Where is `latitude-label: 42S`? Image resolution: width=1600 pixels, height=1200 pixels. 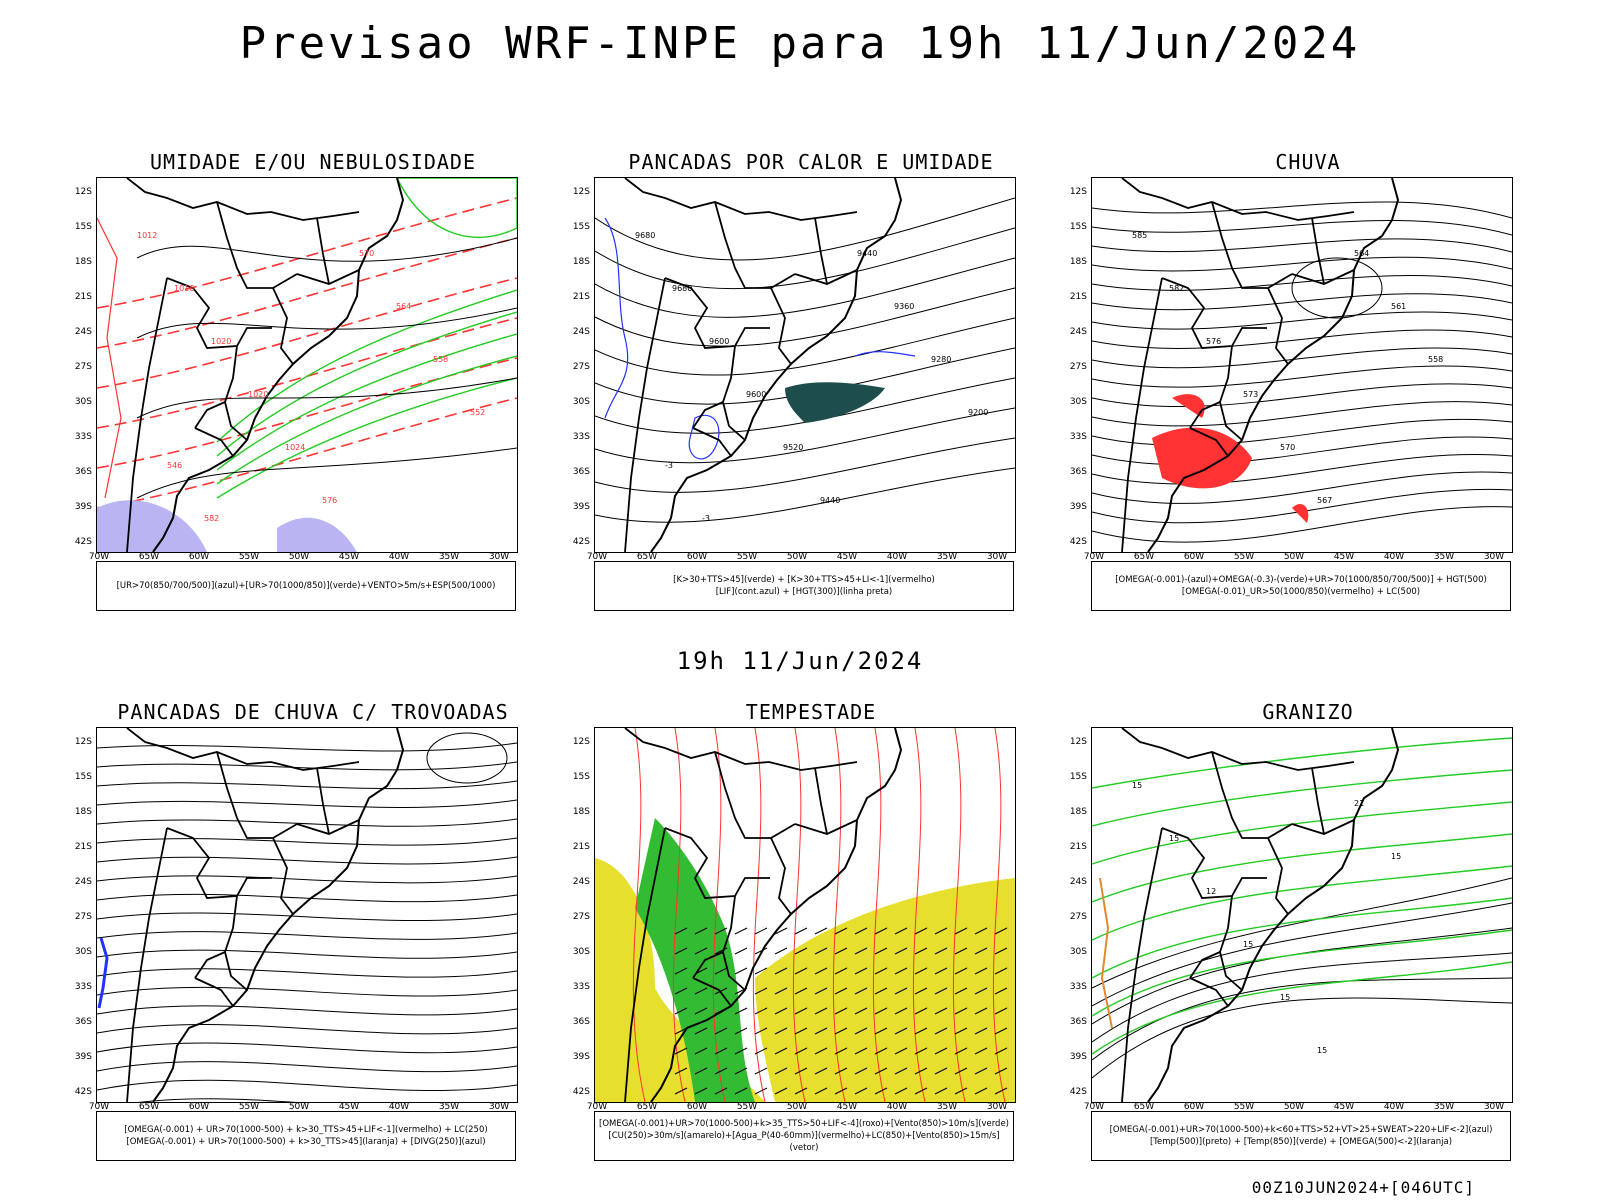 latitude-label: 42S is located at coordinates (83, 1092).